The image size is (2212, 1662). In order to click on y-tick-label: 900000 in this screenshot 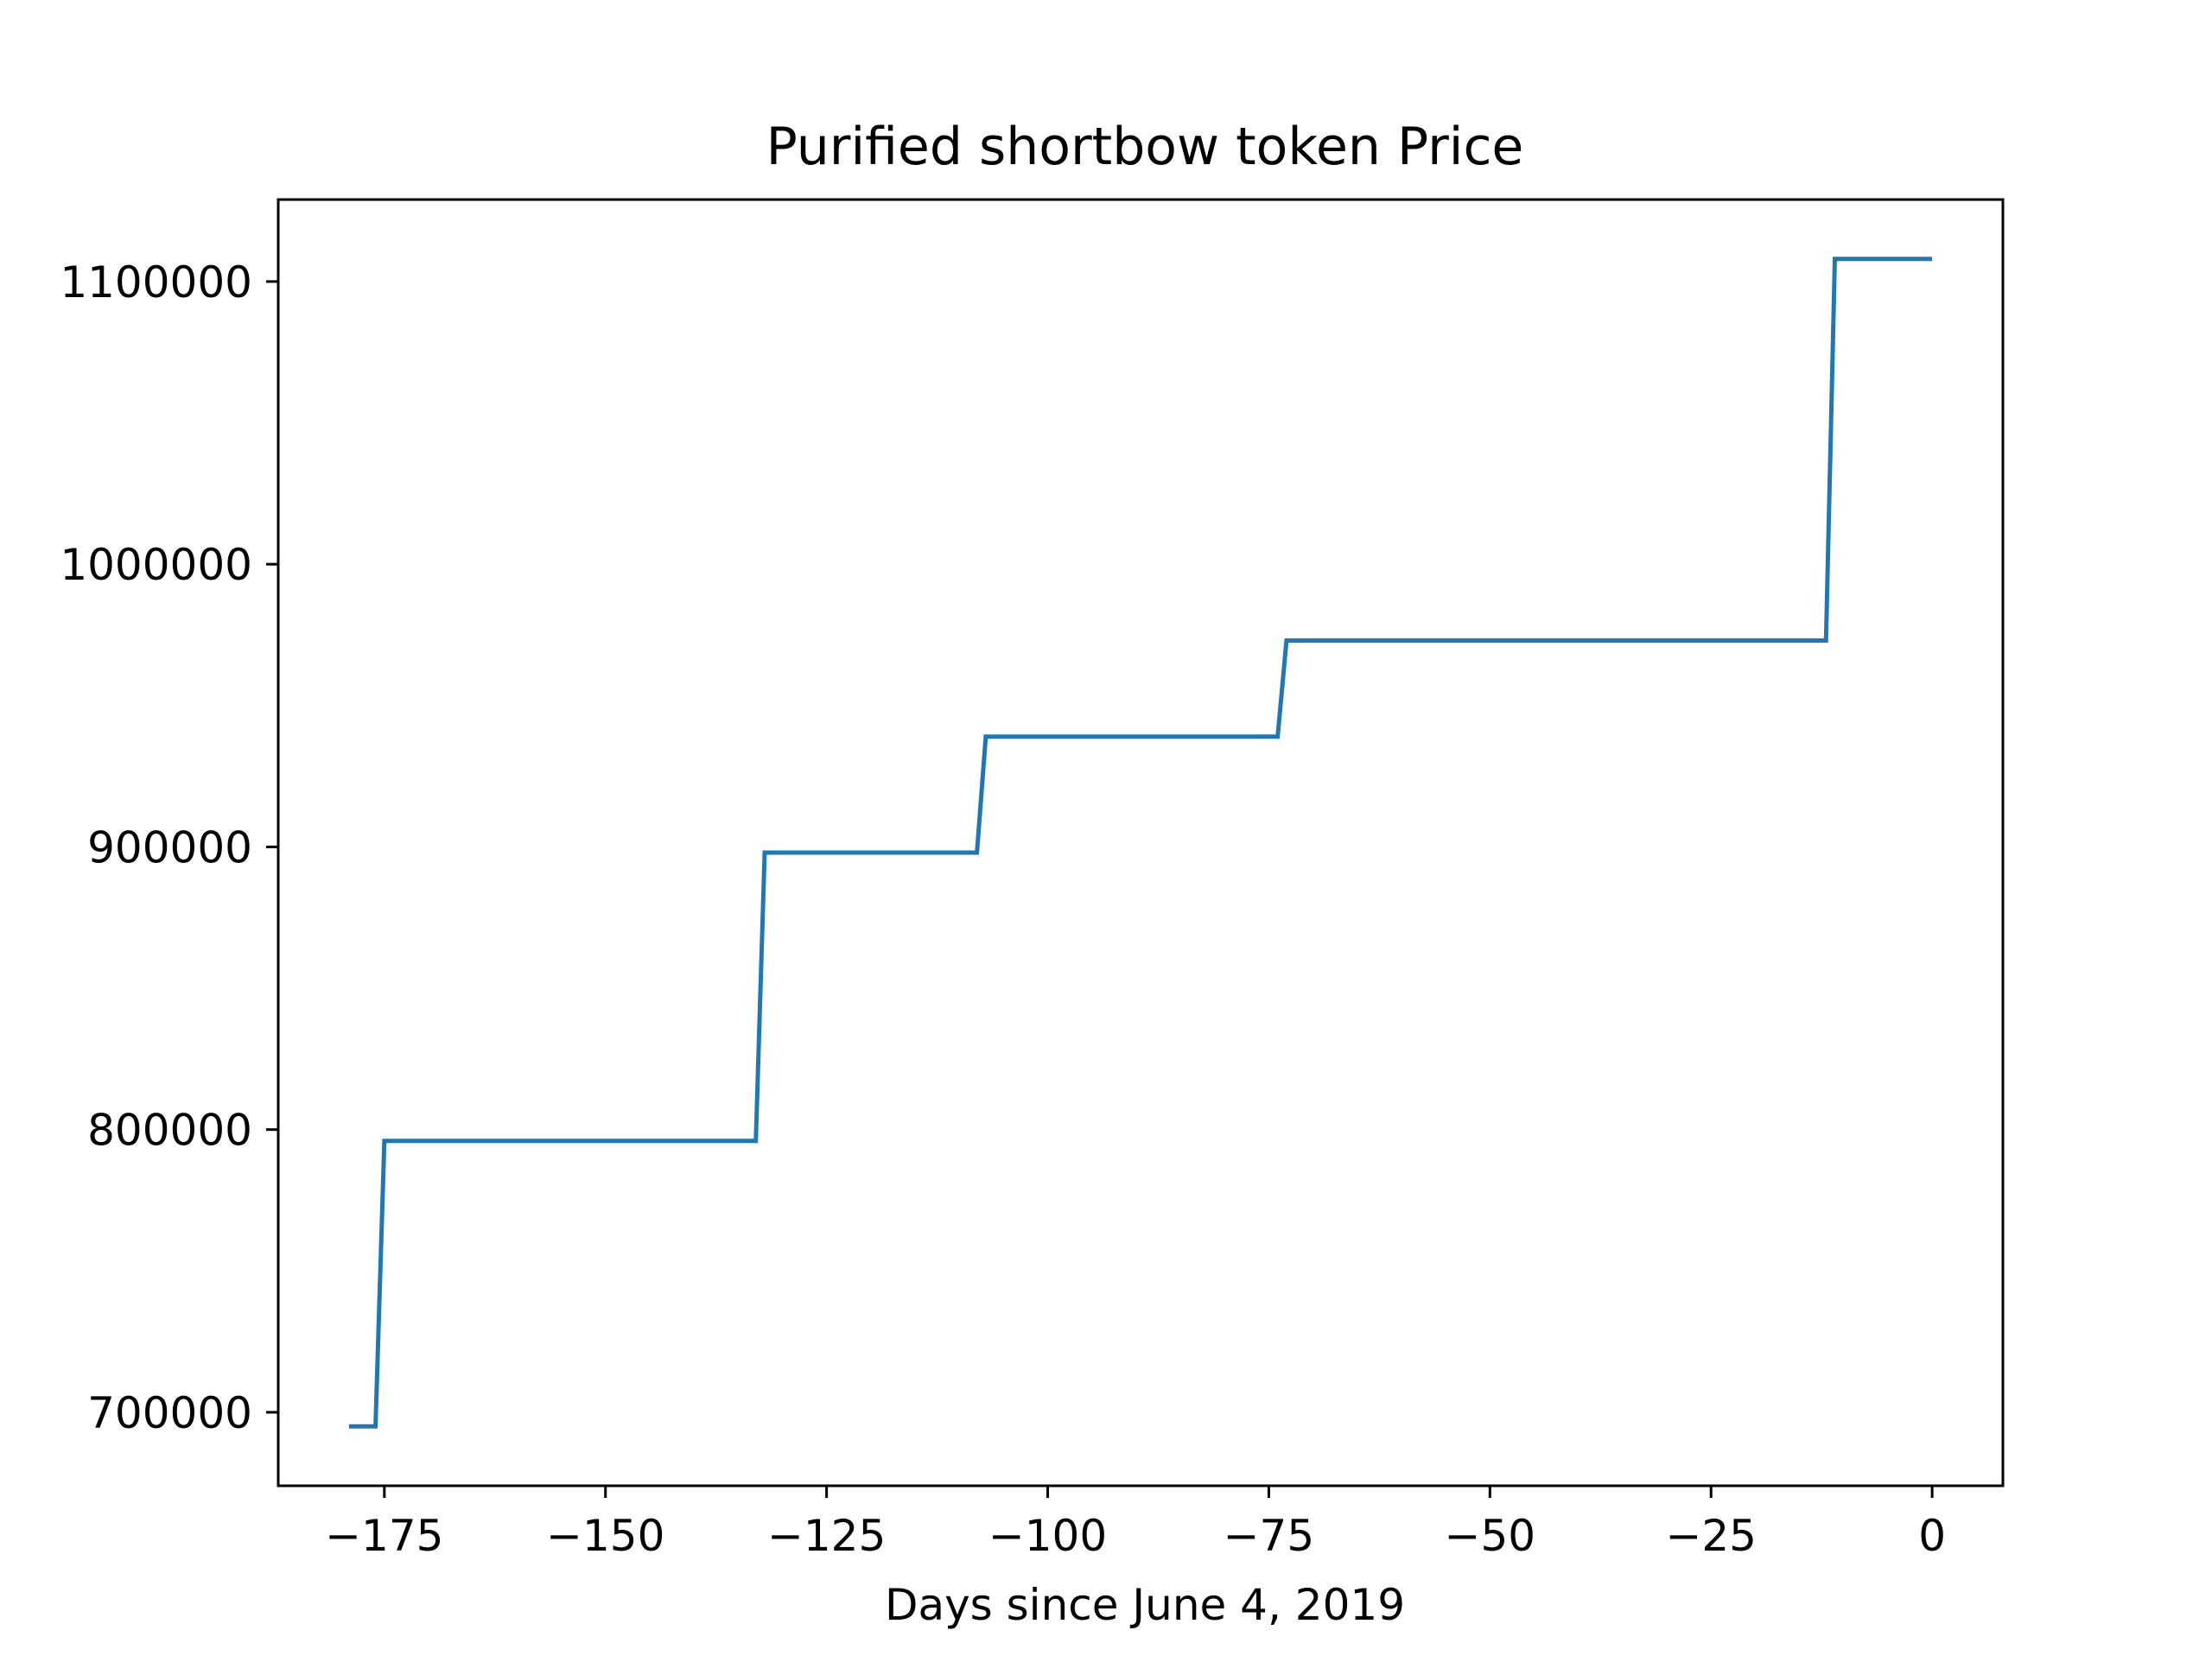, I will do `click(169, 847)`.